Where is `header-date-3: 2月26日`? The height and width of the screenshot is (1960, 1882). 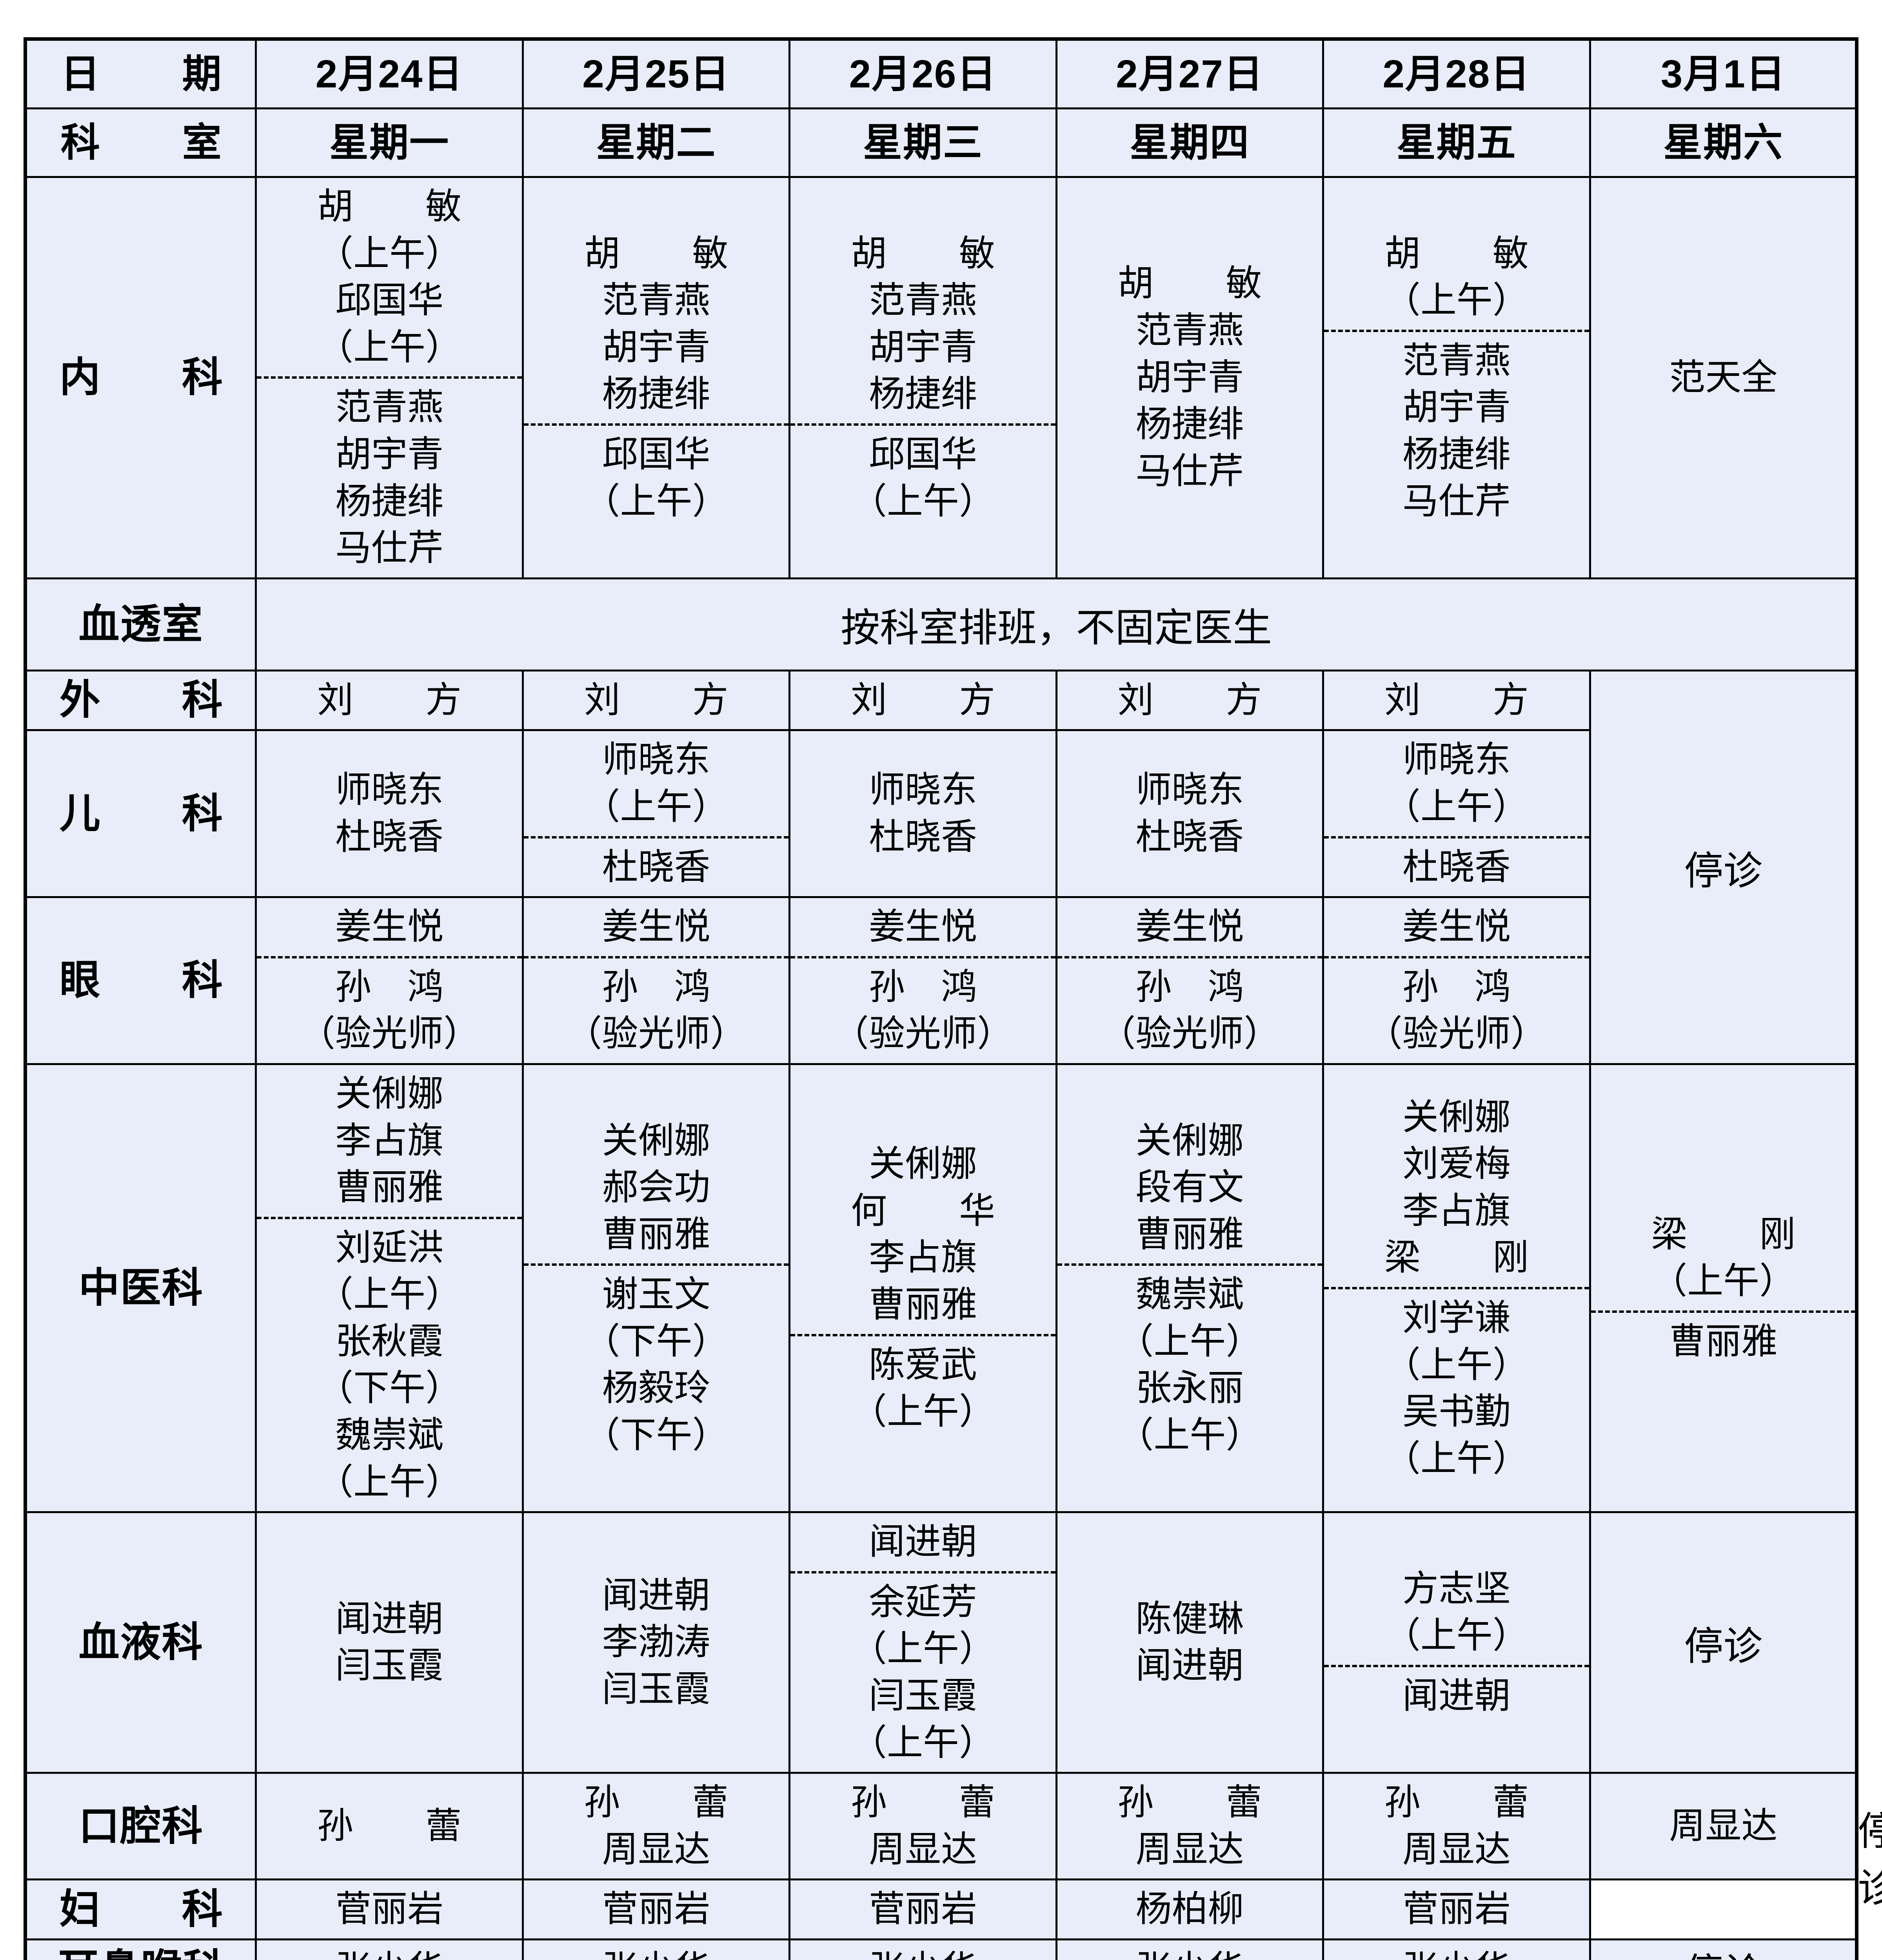
header-date-3: 2月26日 is located at coordinates (922, 73).